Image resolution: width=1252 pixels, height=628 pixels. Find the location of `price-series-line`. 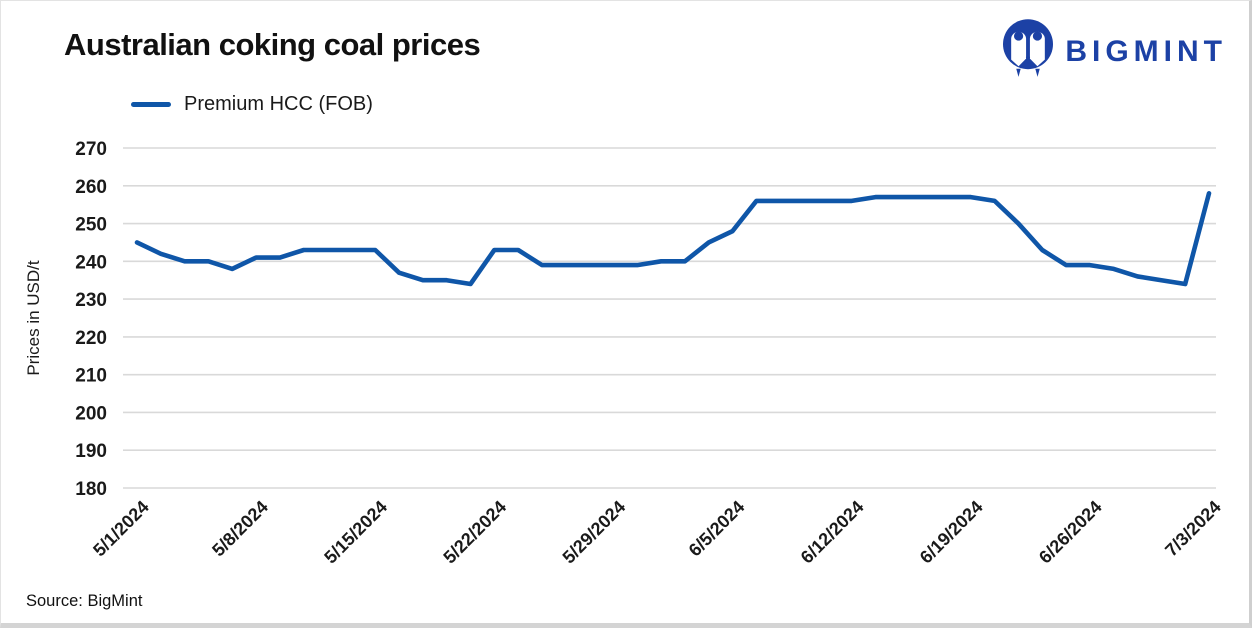

price-series-line is located at coordinates (673, 239).